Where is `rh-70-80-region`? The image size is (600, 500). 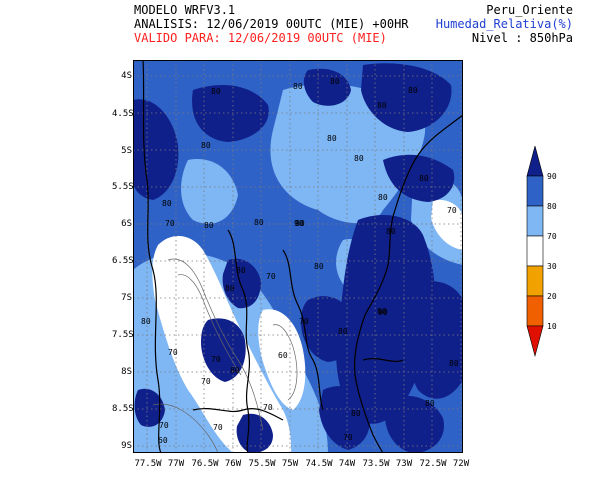 rh-70-80-region is located at coordinates (209, 191).